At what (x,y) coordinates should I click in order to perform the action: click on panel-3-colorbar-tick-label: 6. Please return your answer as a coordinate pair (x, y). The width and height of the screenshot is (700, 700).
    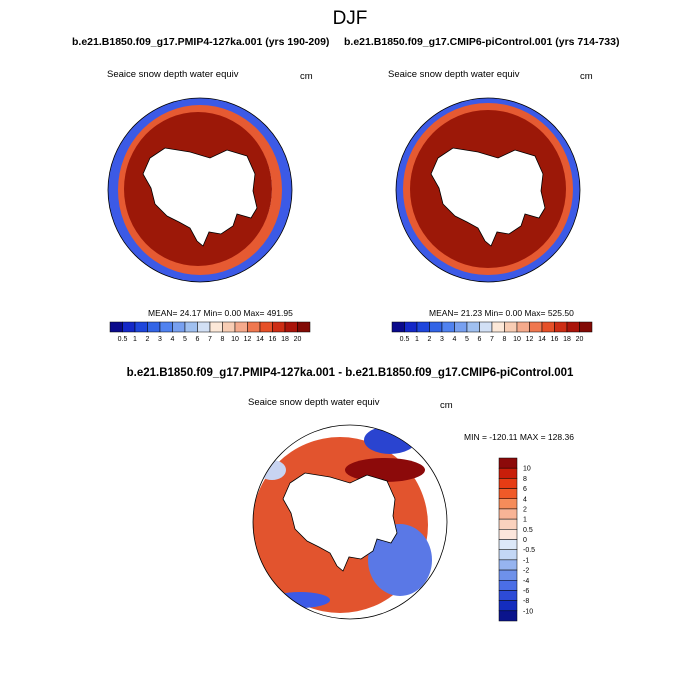
    Looking at the image, I should click on (525, 489).